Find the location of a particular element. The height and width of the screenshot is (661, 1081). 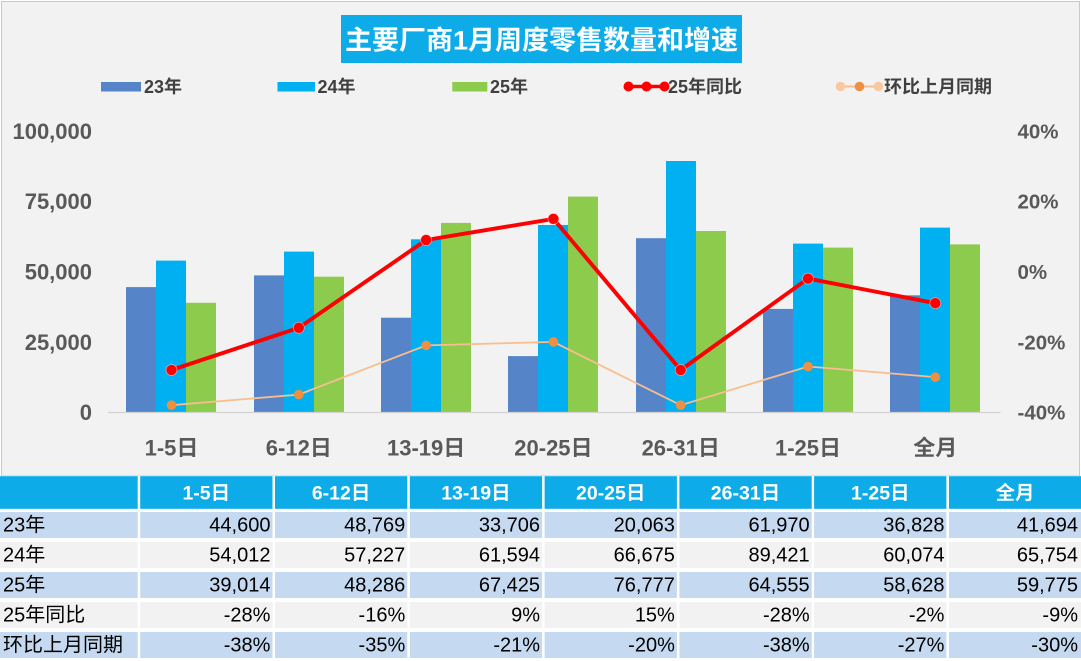

svg-text: 75,000 is located at coordinates (58, 201).